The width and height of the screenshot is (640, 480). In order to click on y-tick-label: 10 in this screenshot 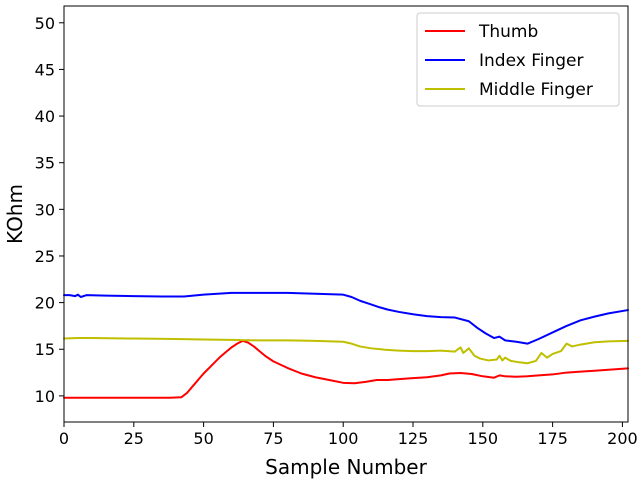, I will do `click(45, 396)`.